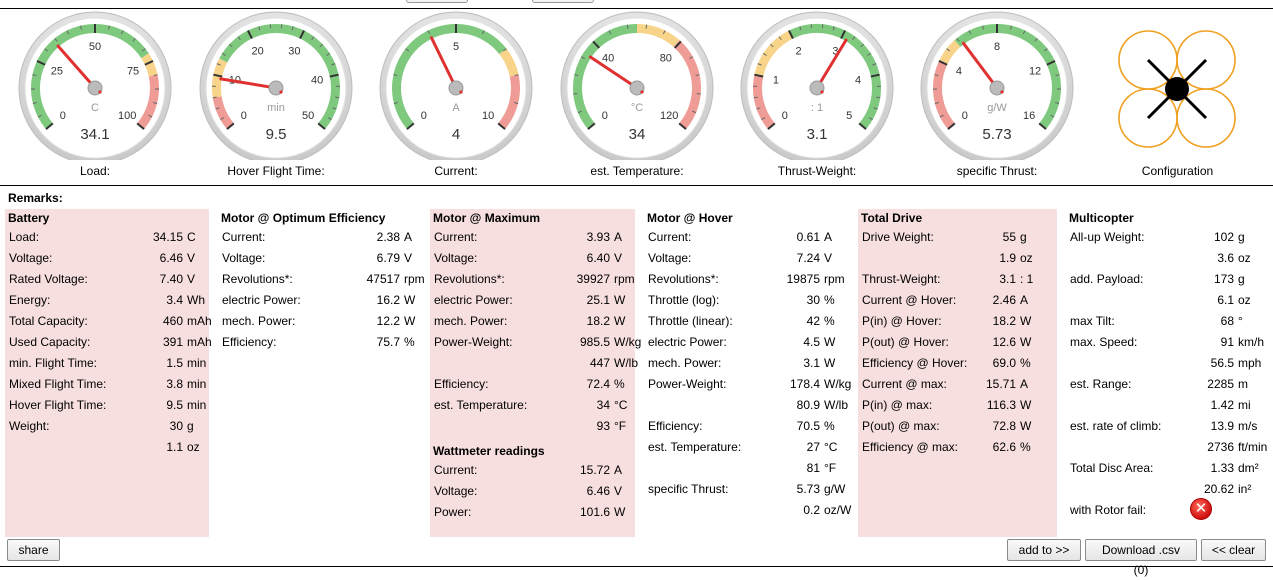 This screenshot has height=580, width=1273. Describe the element at coordinates (598, 300) in the screenshot. I see `row-value: 25.1` at that location.